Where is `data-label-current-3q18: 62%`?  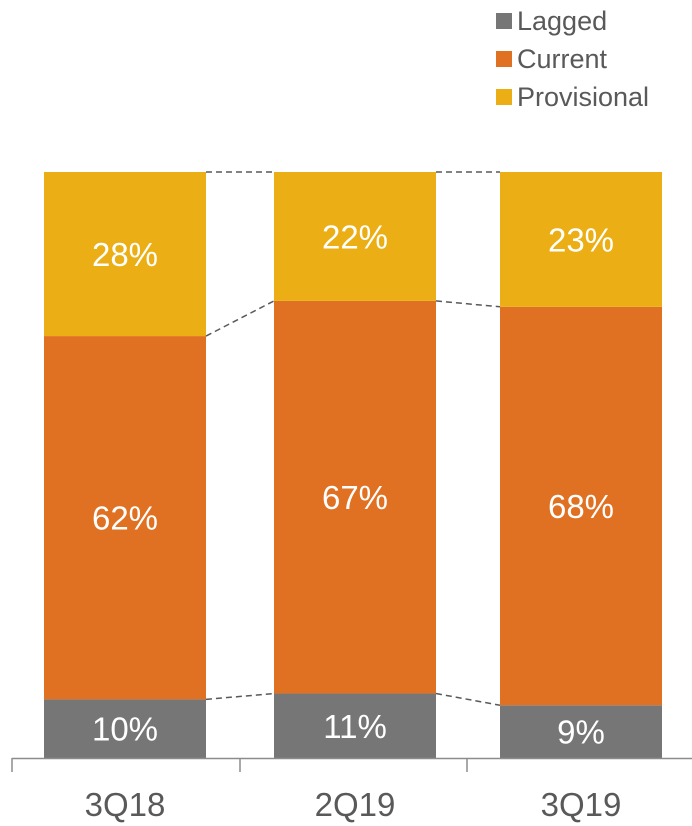 data-label-current-3q18: 62% is located at coordinates (125, 518).